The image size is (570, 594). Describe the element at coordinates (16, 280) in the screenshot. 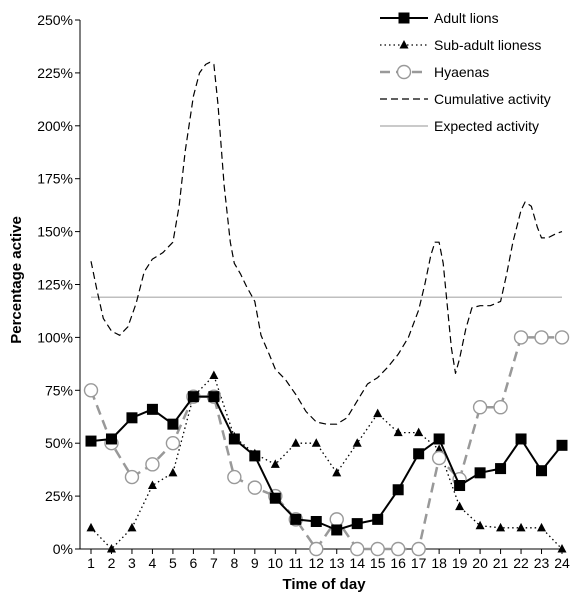

I see `y-axis-title: Percentage active` at that location.